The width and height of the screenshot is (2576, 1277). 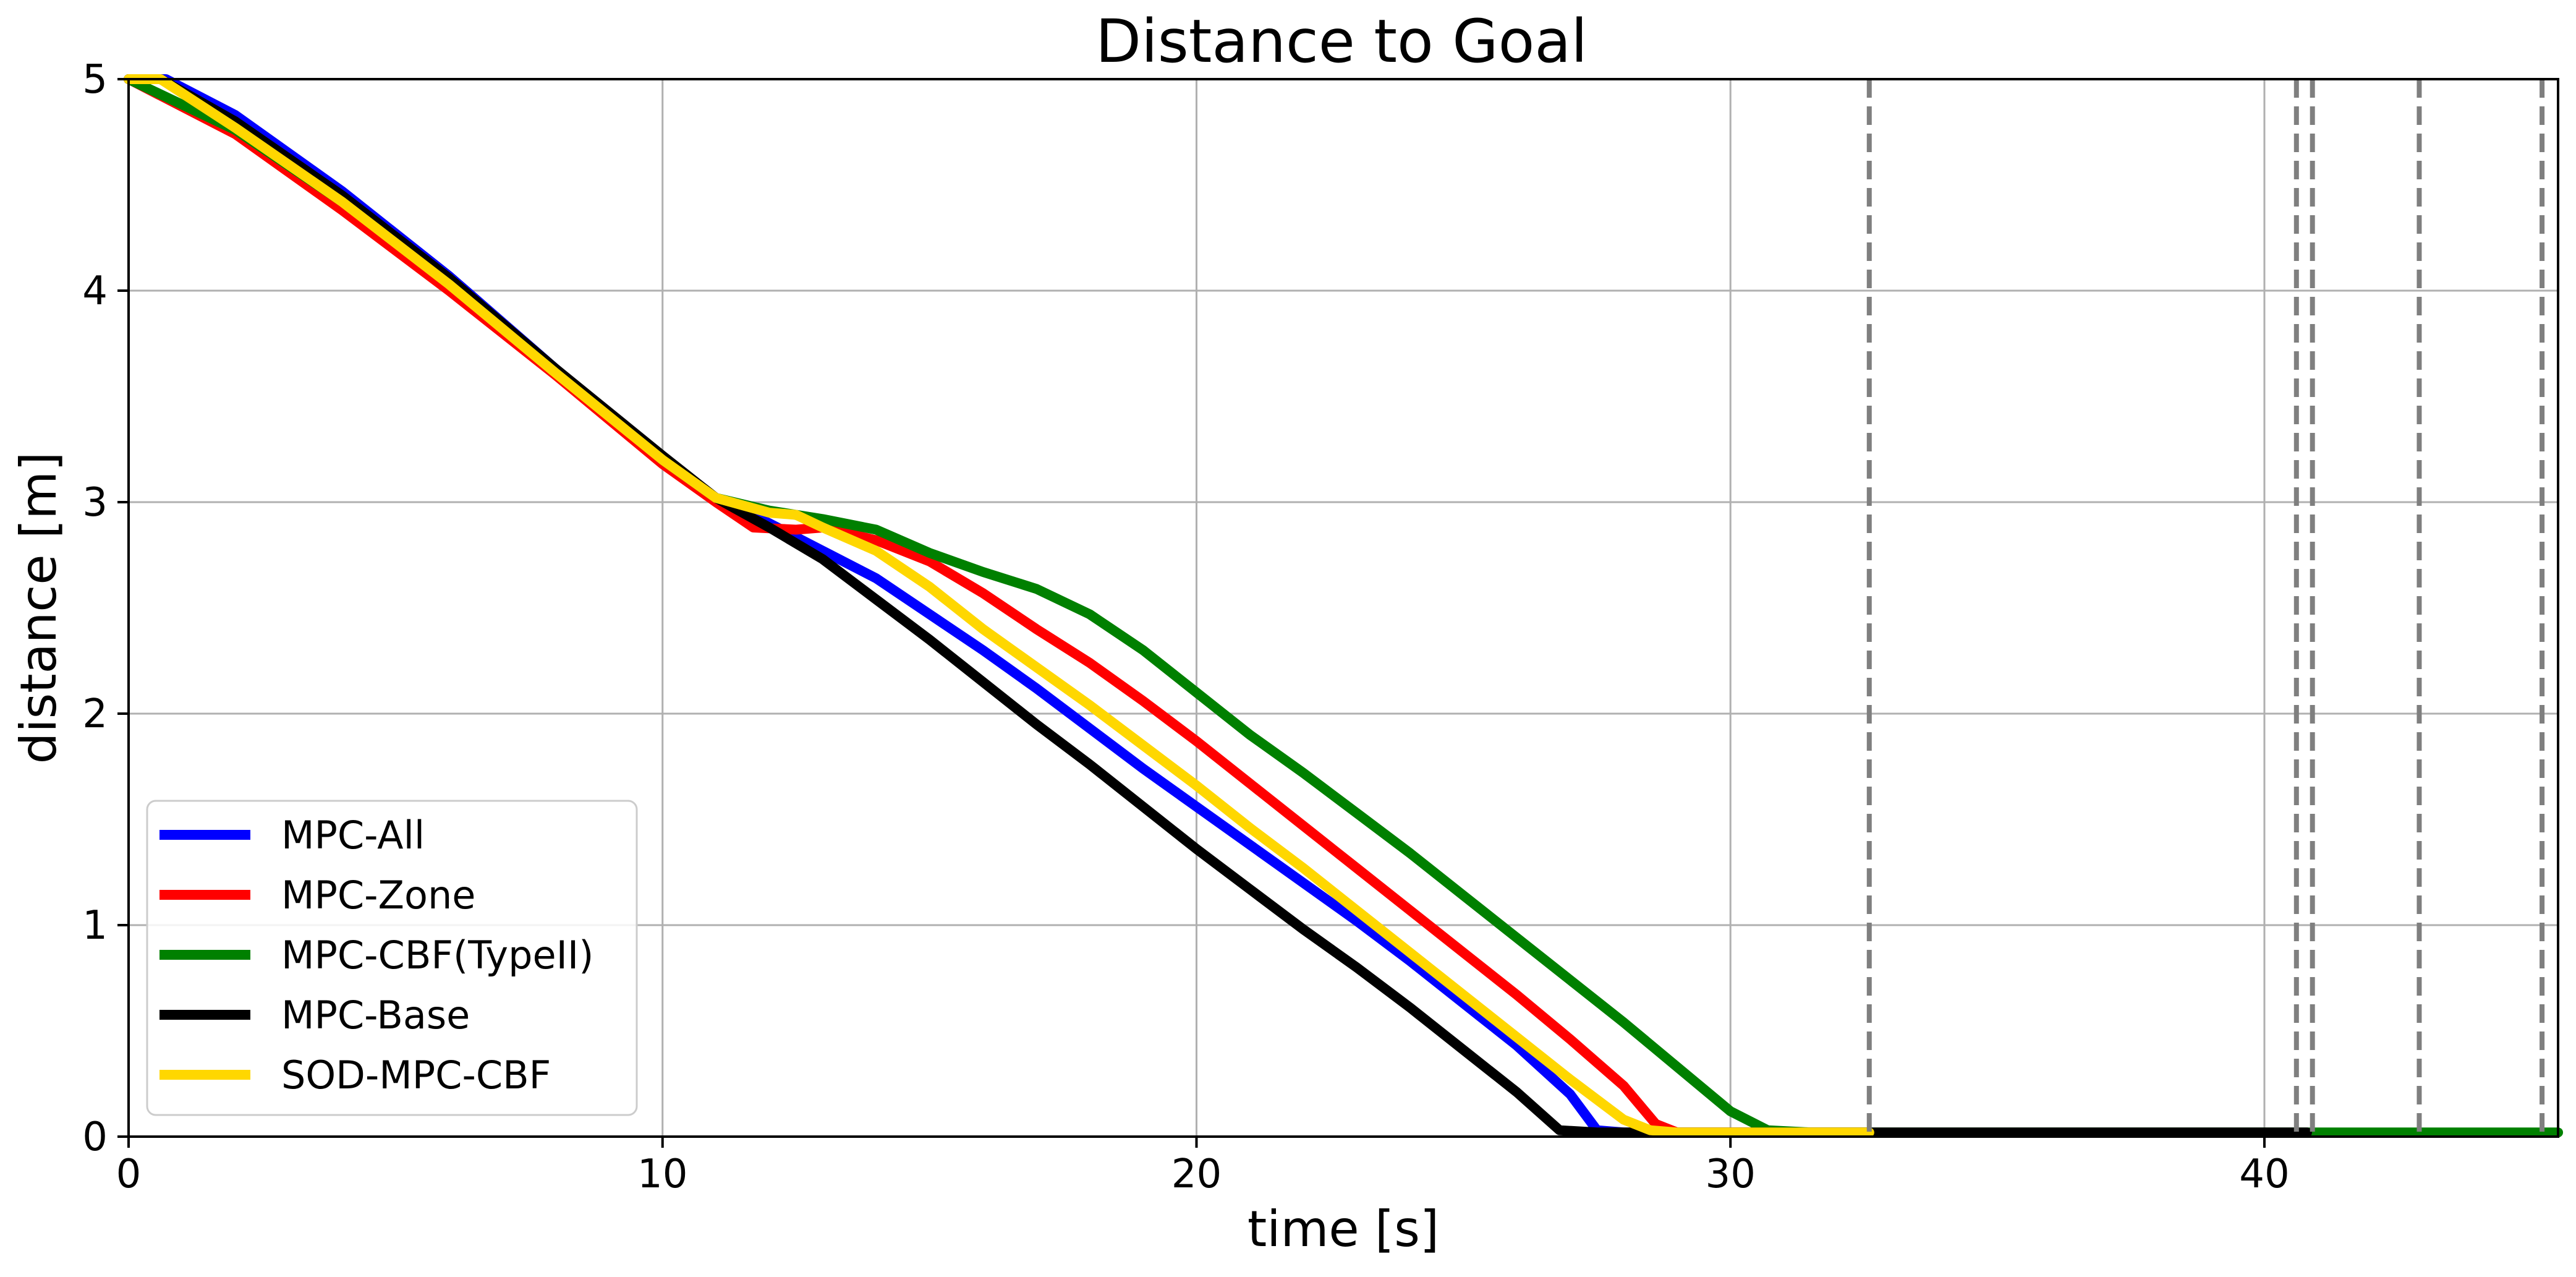 I want to click on y-tick-label: 0, so click(x=95, y=1137).